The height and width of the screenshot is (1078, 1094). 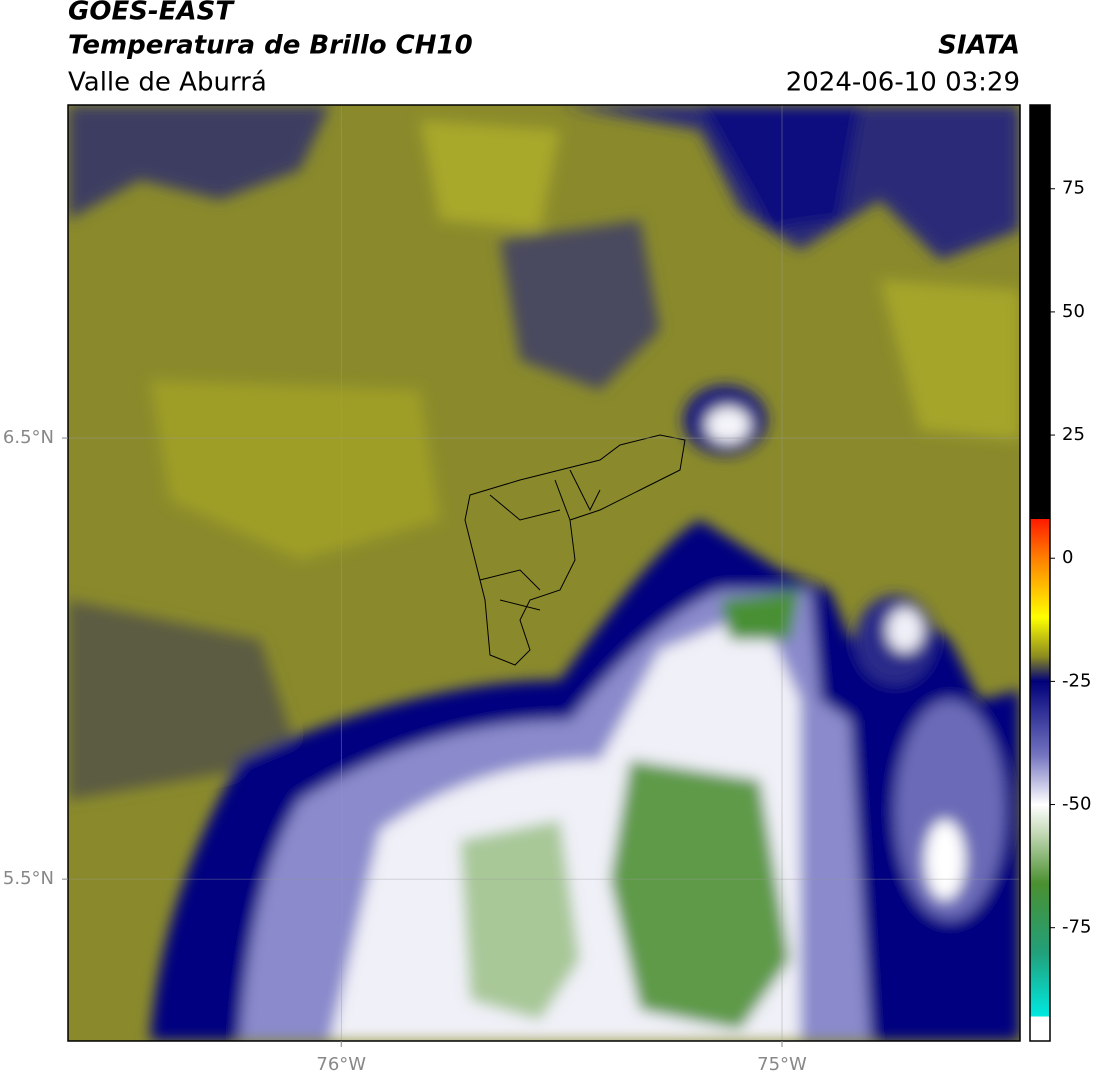 What do you see at coordinates (28, 437) in the screenshot?
I see `y-tick-label: 6.5°N` at bounding box center [28, 437].